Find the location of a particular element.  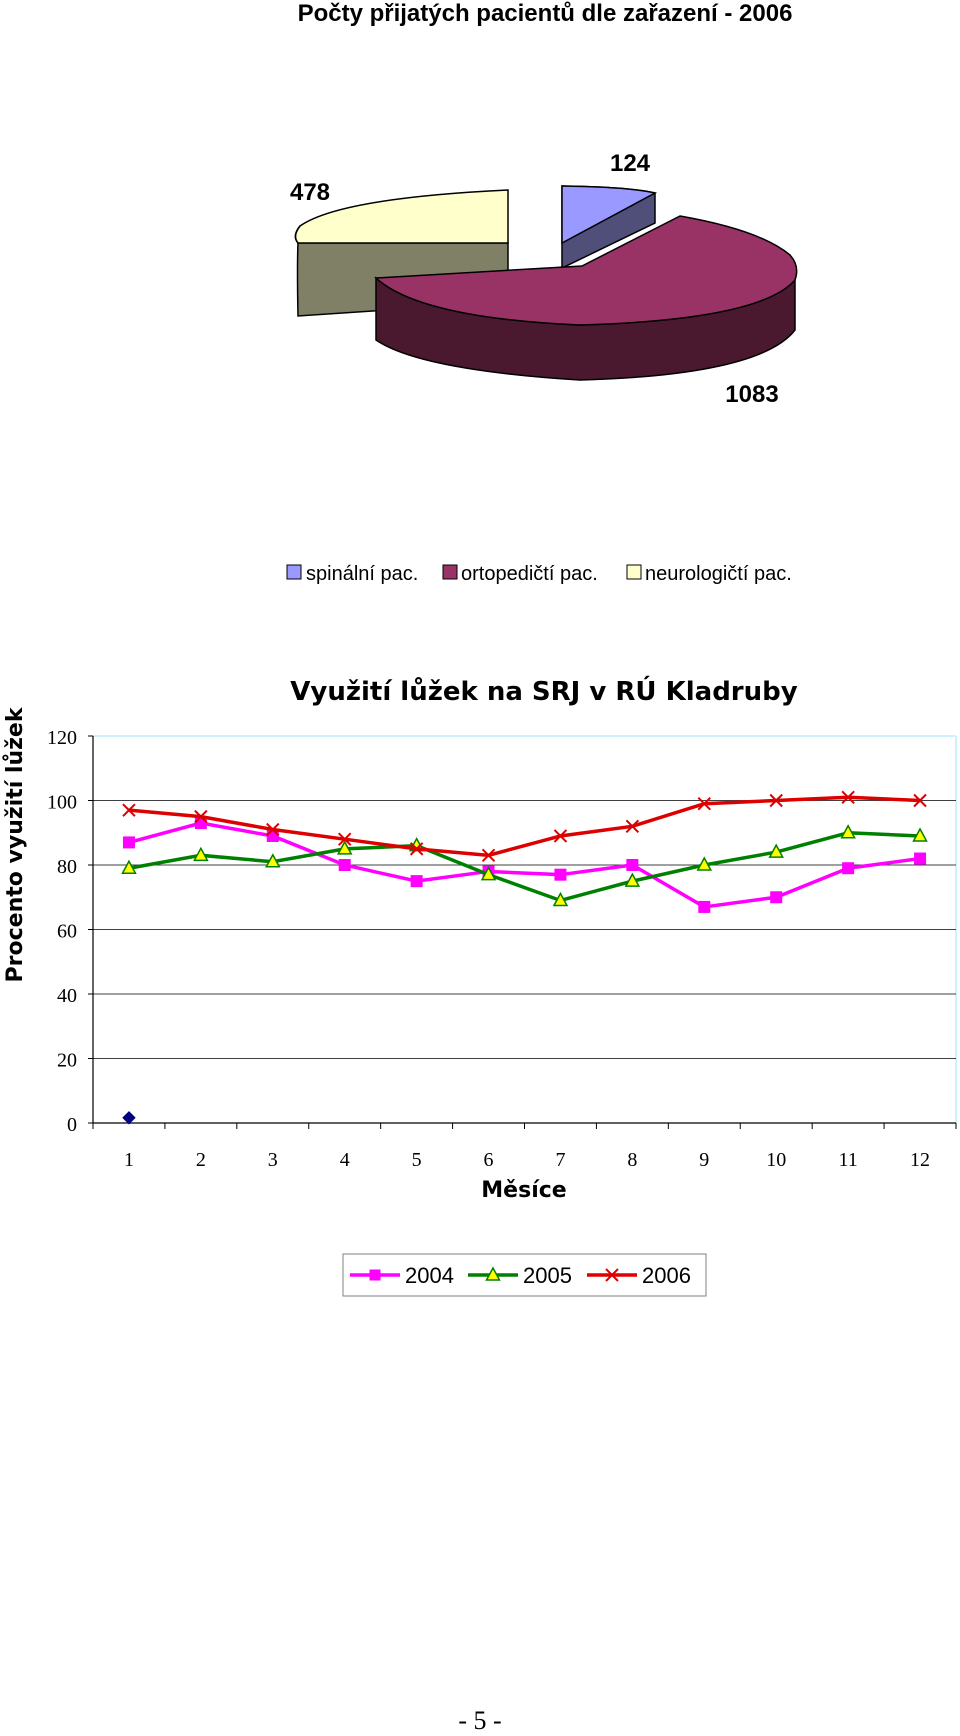

series-line-2006 is located at coordinates (524, 826).